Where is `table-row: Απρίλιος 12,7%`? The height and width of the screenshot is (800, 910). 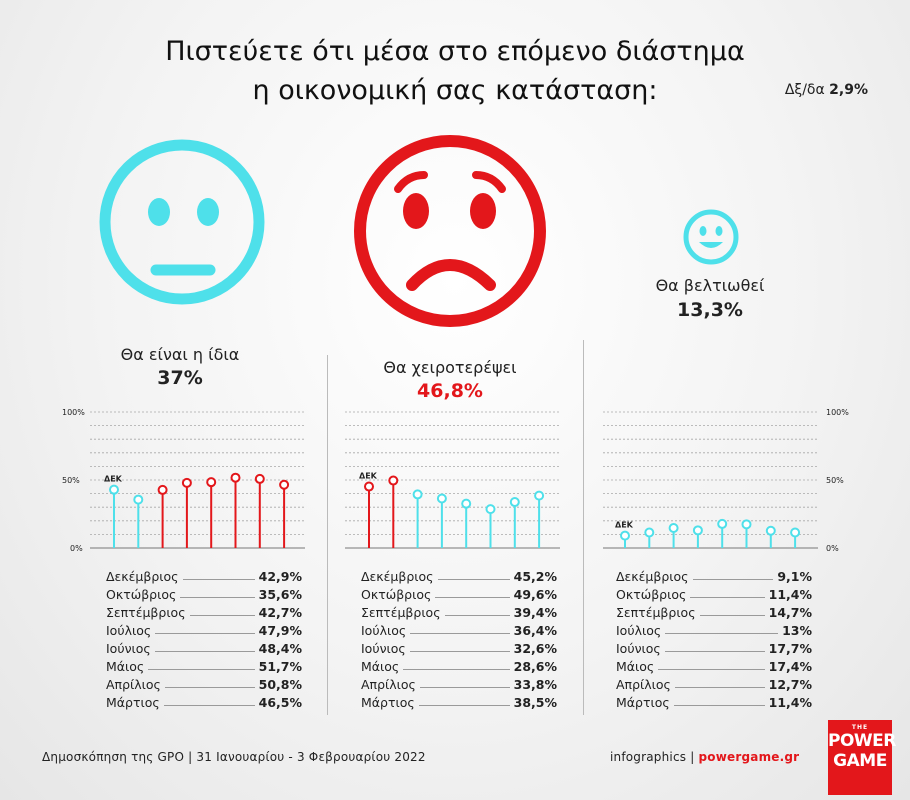 table-row: Απρίλιος 12,7% is located at coordinates (714, 683).